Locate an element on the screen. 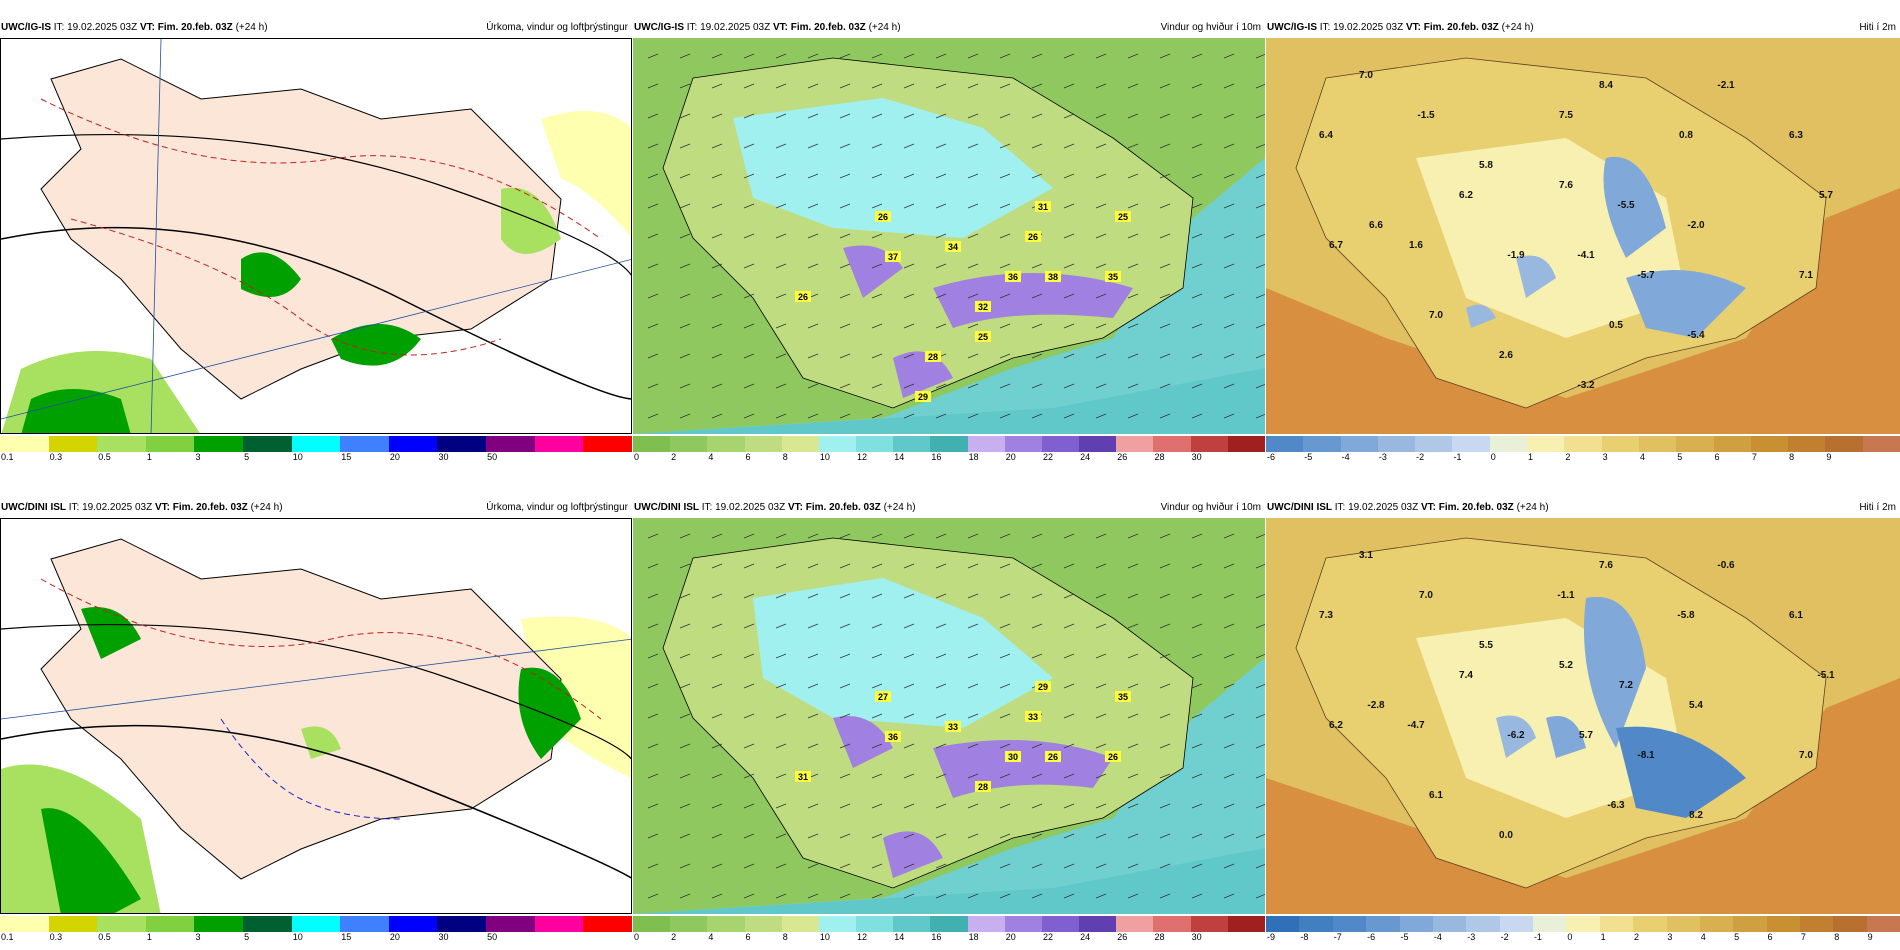 Image resolution: width=1900 pixels, height=950 pixels. colorbar-tick-label: -5 is located at coordinates (1404, 937).